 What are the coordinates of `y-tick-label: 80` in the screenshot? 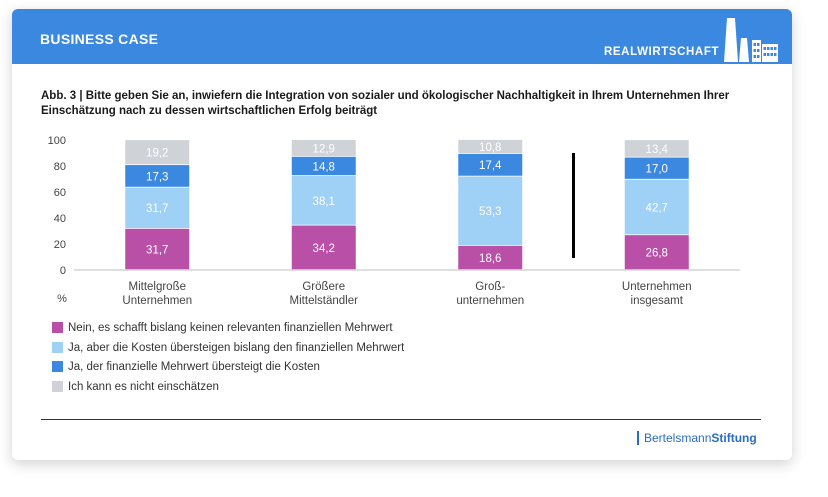 It's located at (60, 167).